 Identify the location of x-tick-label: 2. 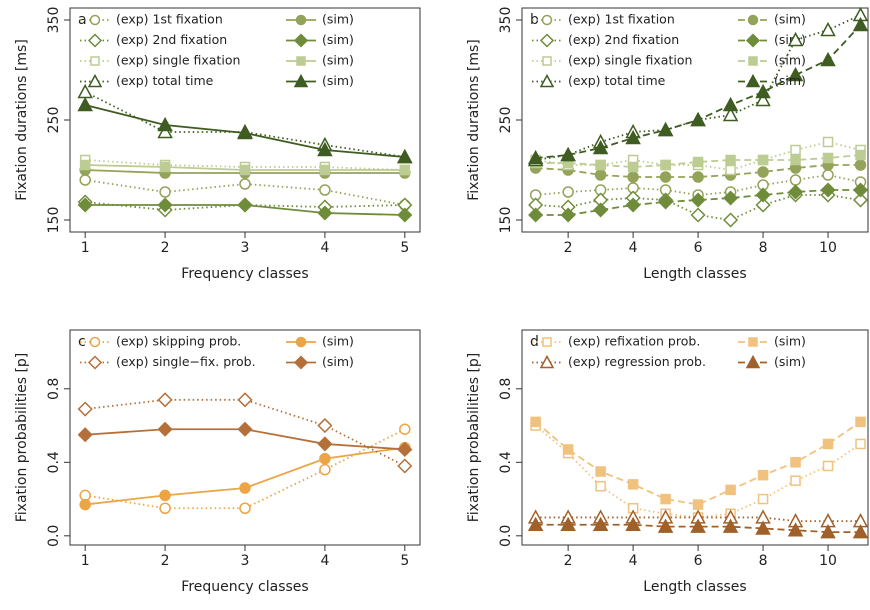
(165, 248).